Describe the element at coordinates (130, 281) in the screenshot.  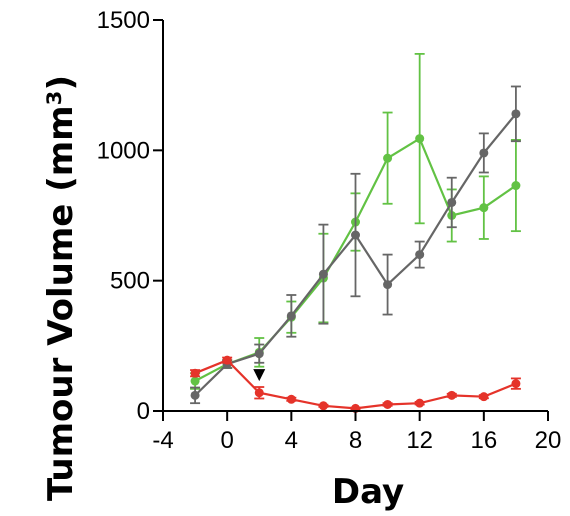
I see `y-tick-label: 500` at that location.